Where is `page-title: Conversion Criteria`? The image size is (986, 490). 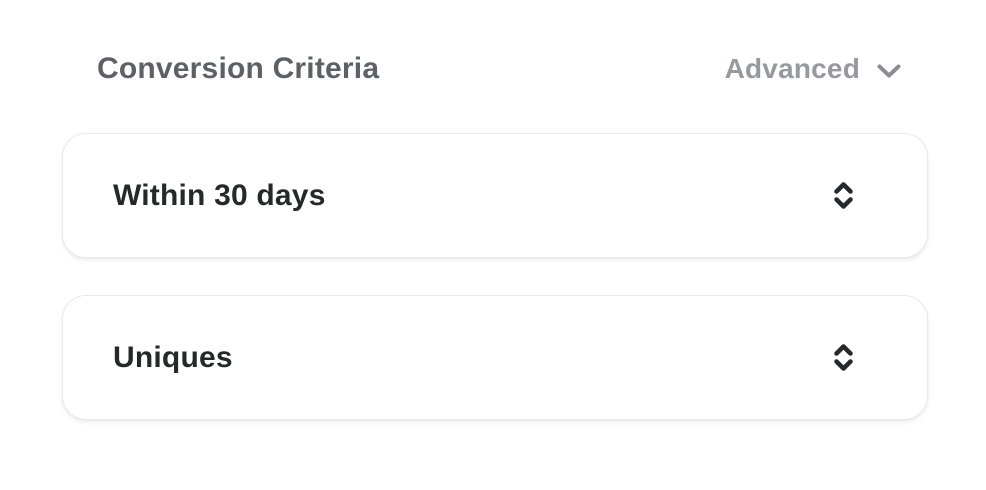
page-title: Conversion Criteria is located at coordinates (238, 68).